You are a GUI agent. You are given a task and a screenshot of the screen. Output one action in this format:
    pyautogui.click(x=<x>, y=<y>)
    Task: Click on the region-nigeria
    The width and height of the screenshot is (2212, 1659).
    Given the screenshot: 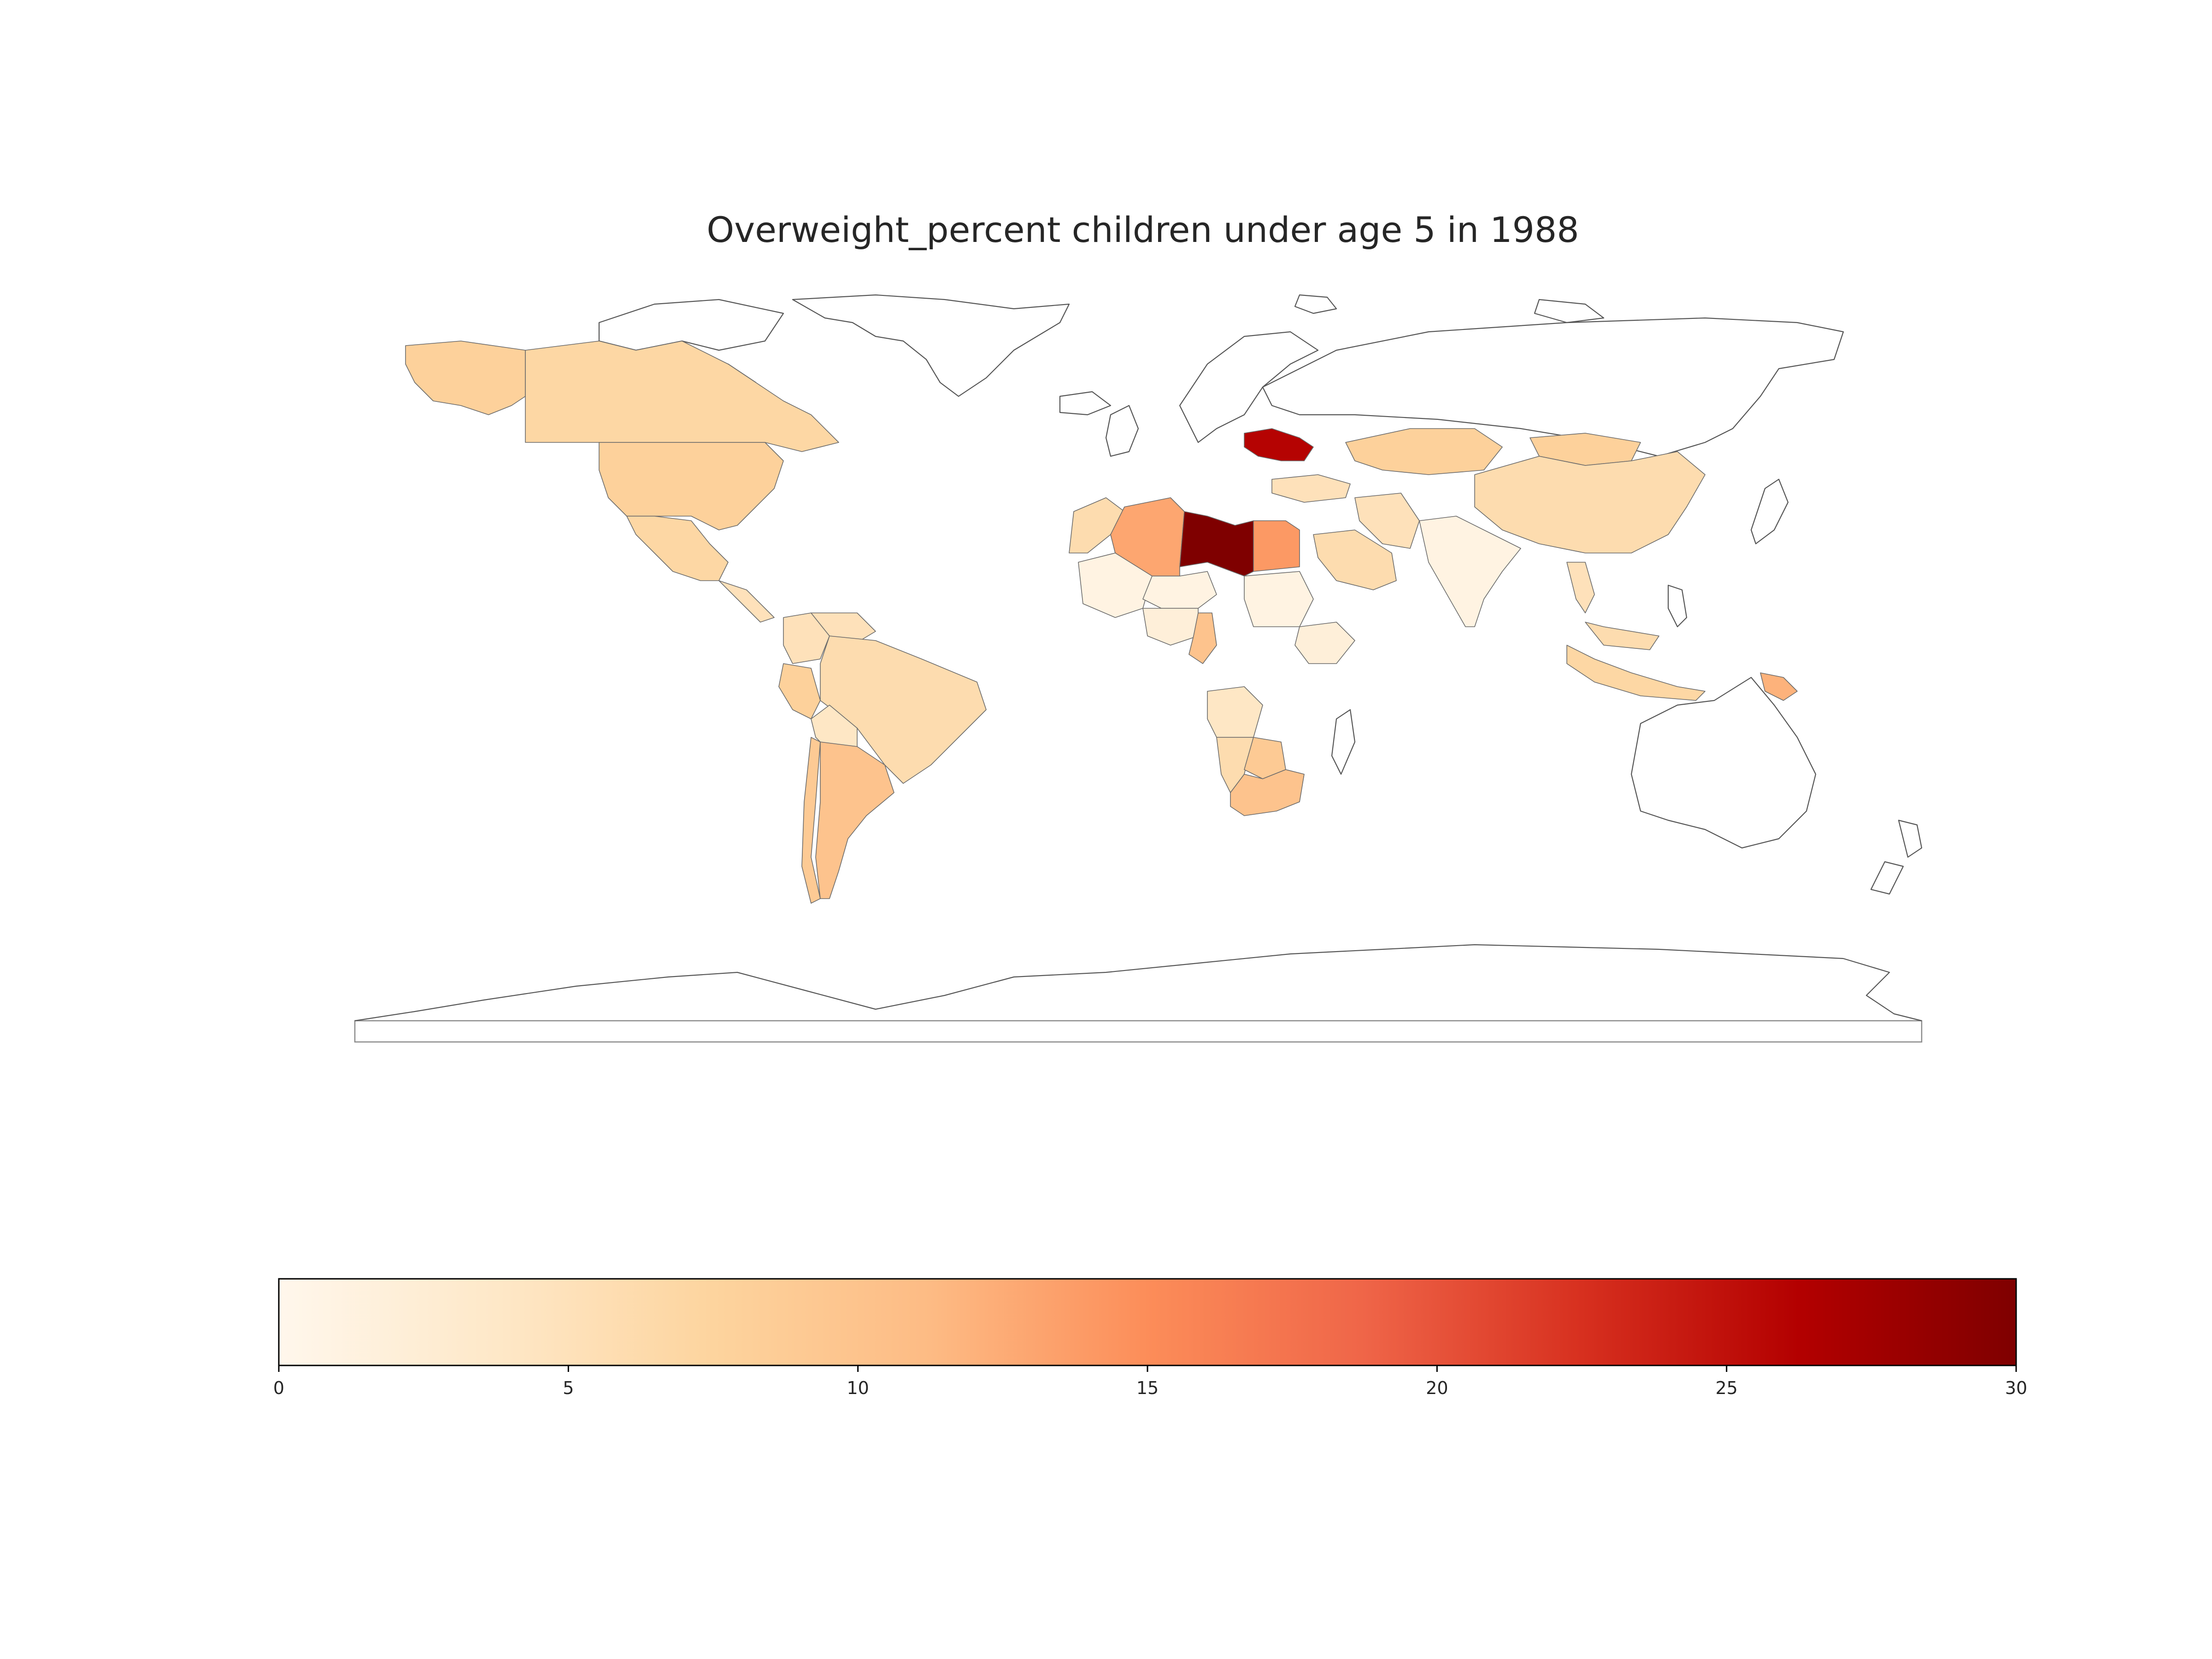 What is the action you would take?
    pyautogui.click(x=1170, y=627)
    